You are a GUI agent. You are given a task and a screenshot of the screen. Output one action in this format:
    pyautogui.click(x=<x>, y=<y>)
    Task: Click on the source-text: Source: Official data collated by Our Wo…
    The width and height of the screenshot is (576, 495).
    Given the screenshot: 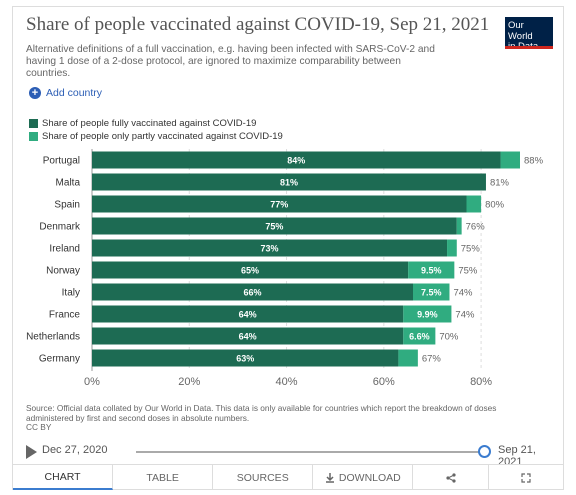 What is the action you would take?
    pyautogui.click(x=261, y=413)
    